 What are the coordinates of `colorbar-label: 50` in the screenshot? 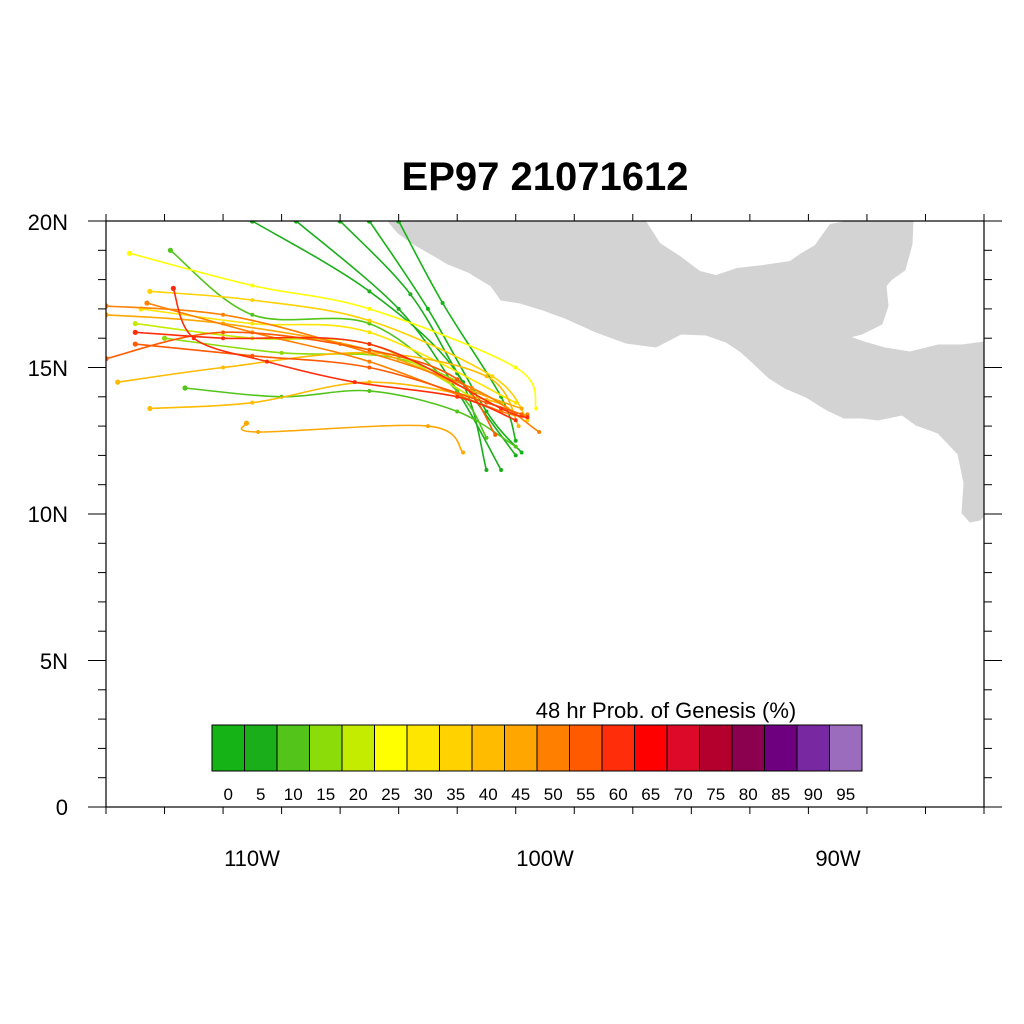 It's located at (553, 794).